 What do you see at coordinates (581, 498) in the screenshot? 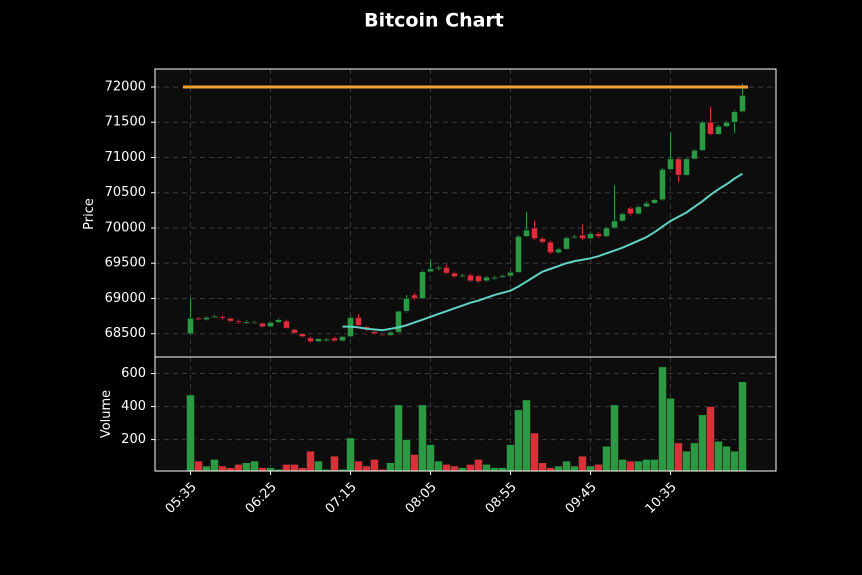
I see `x-tick-label: 09:45` at bounding box center [581, 498].